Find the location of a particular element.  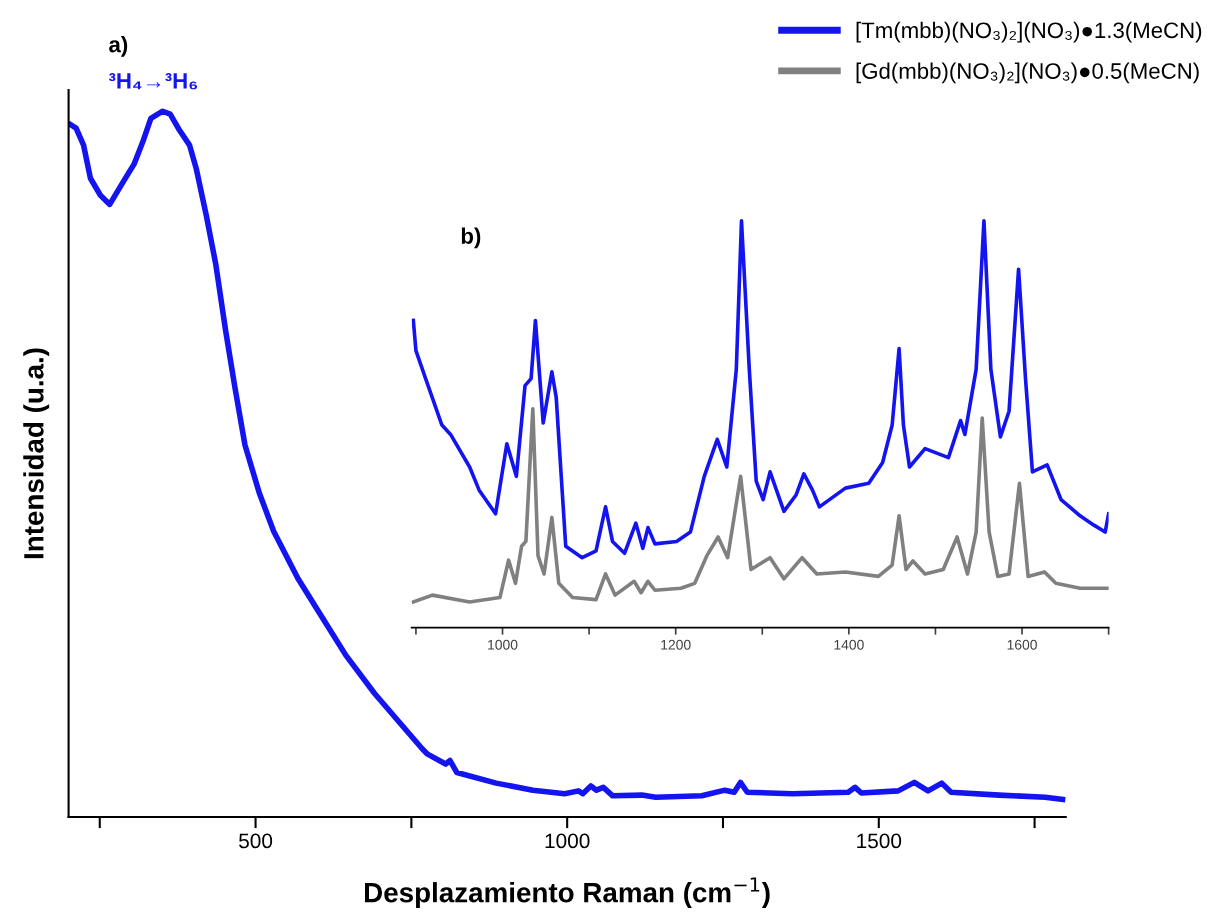

x-tick-label: 1500 is located at coordinates (879, 841).